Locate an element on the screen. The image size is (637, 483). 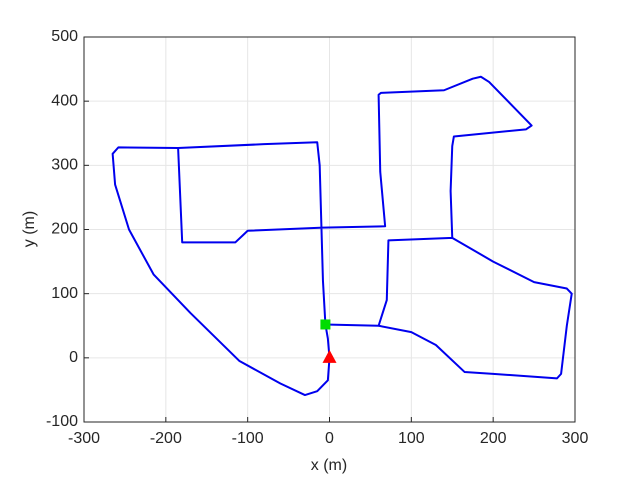
x-tick-label: 300 is located at coordinates (575, 438).